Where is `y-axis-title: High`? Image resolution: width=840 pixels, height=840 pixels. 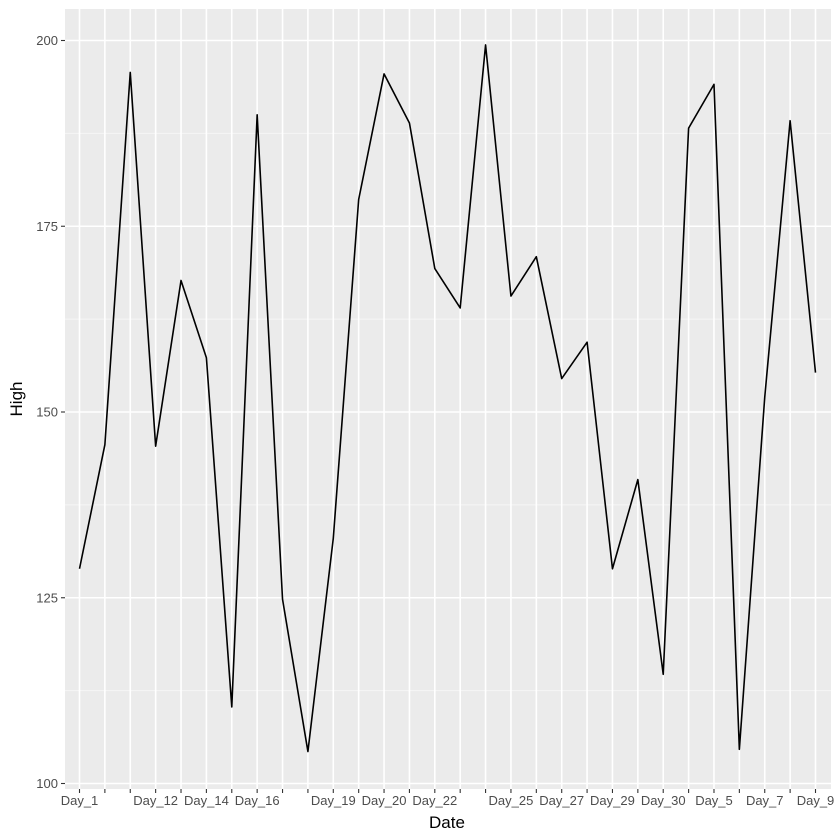
y-axis-title: High is located at coordinates (16, 399).